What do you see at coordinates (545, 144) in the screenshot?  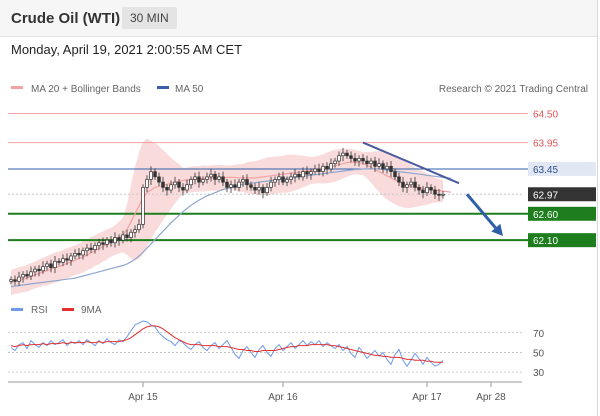 I see `level-label-63.95: 63.95` at bounding box center [545, 144].